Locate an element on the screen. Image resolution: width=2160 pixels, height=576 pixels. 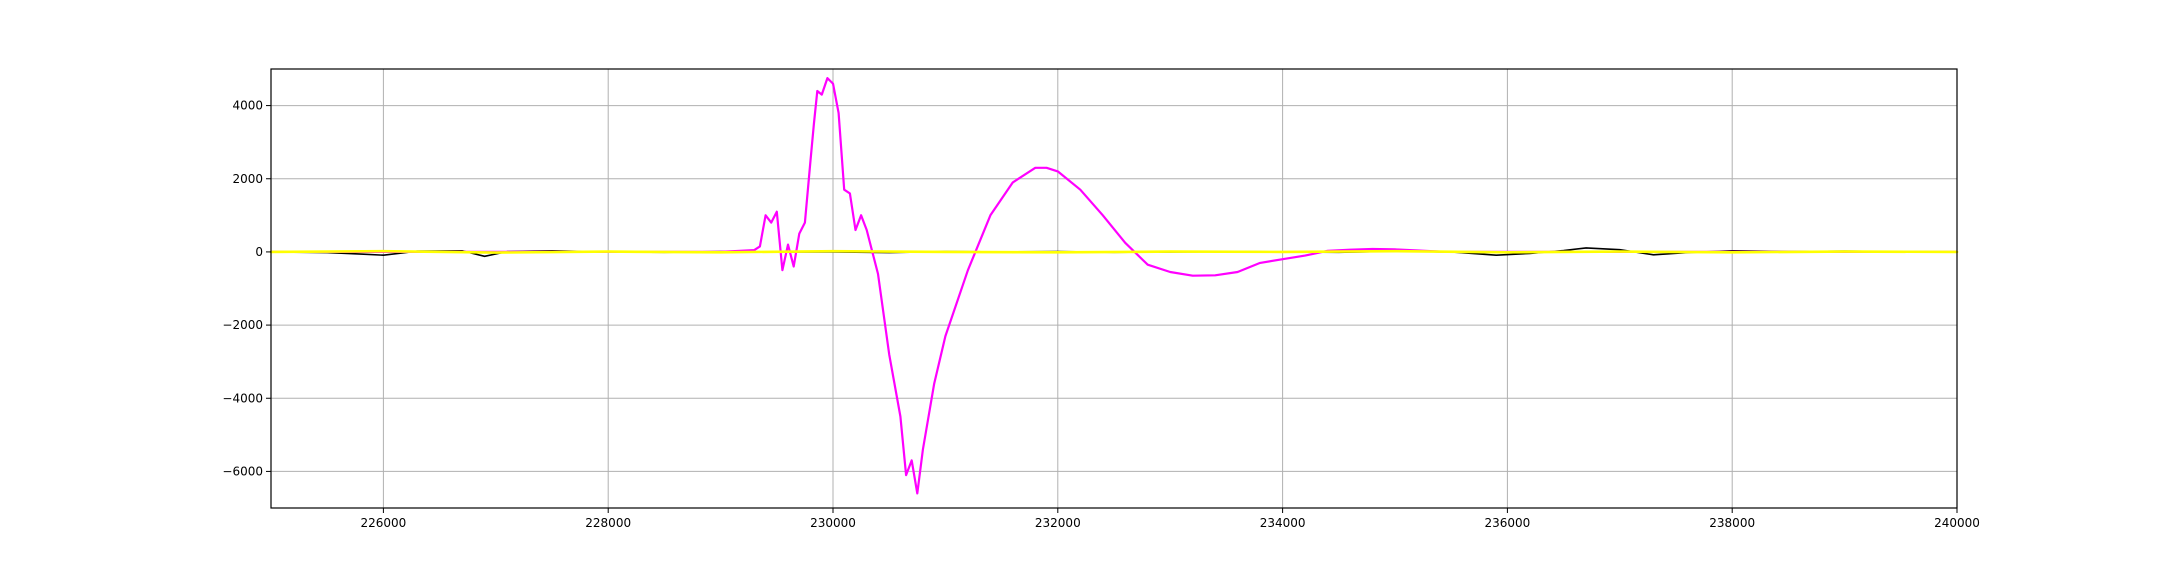
x-tick-label: 232000 is located at coordinates (1058, 523).